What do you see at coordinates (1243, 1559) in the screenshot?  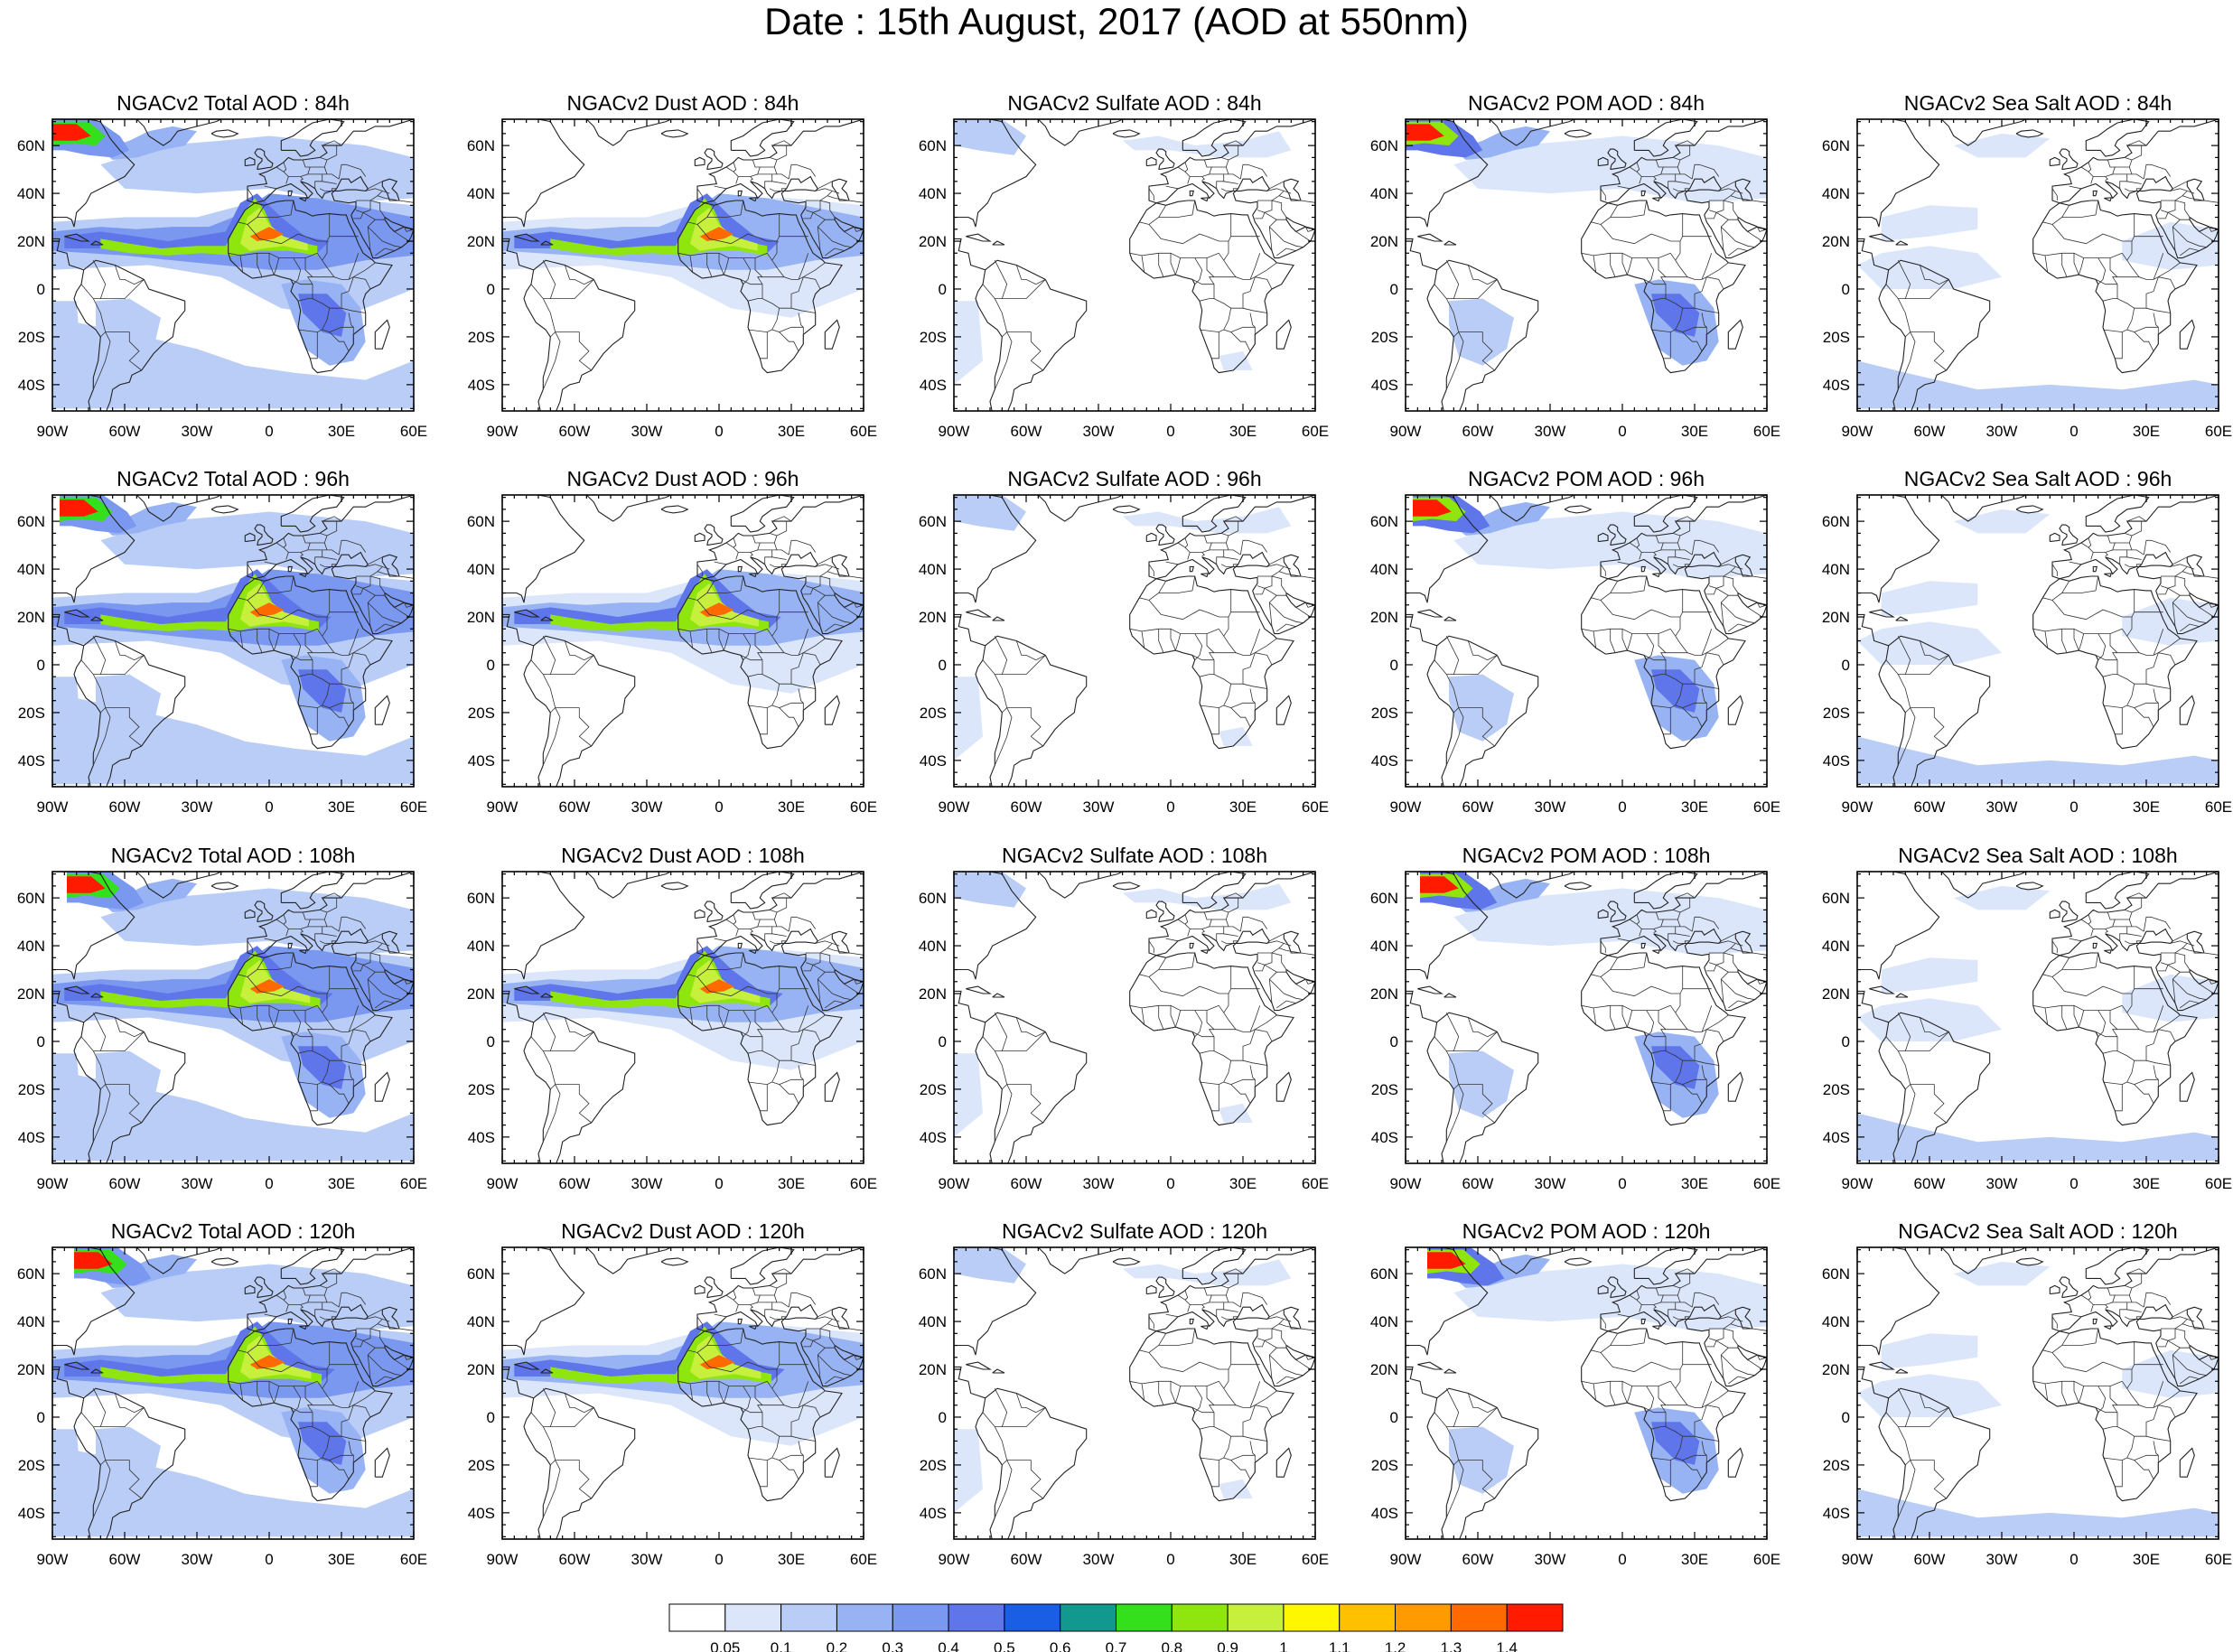 I see `lon-tick-label: 30E` at bounding box center [1243, 1559].